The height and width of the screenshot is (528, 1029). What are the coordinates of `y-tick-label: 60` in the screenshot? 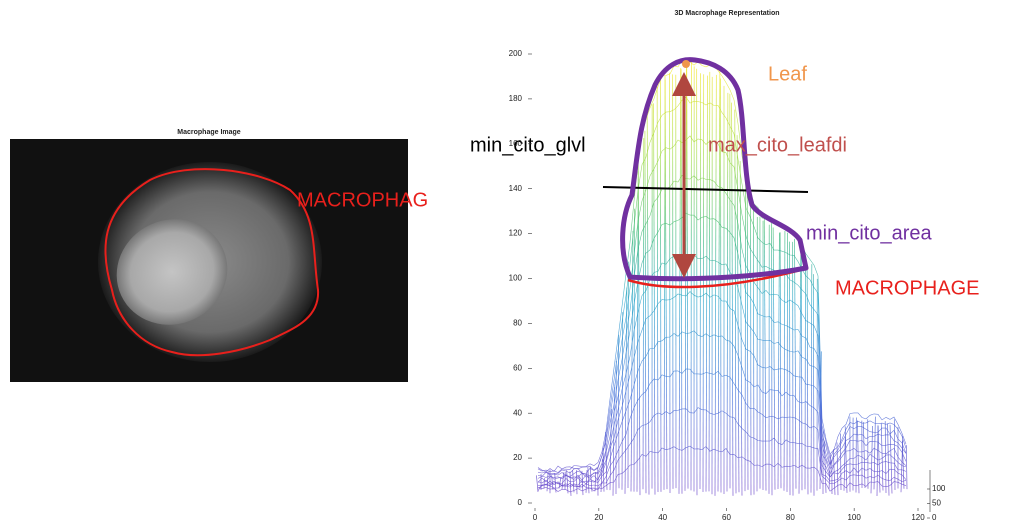 It's located at (517, 367).